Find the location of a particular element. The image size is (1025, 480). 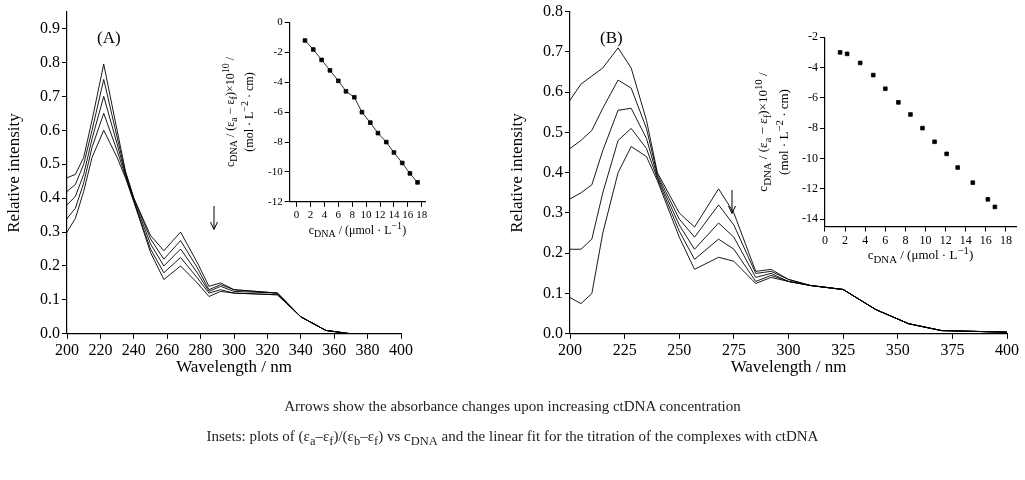

y-tick-label: 0 is located at coordinates (280, 21).